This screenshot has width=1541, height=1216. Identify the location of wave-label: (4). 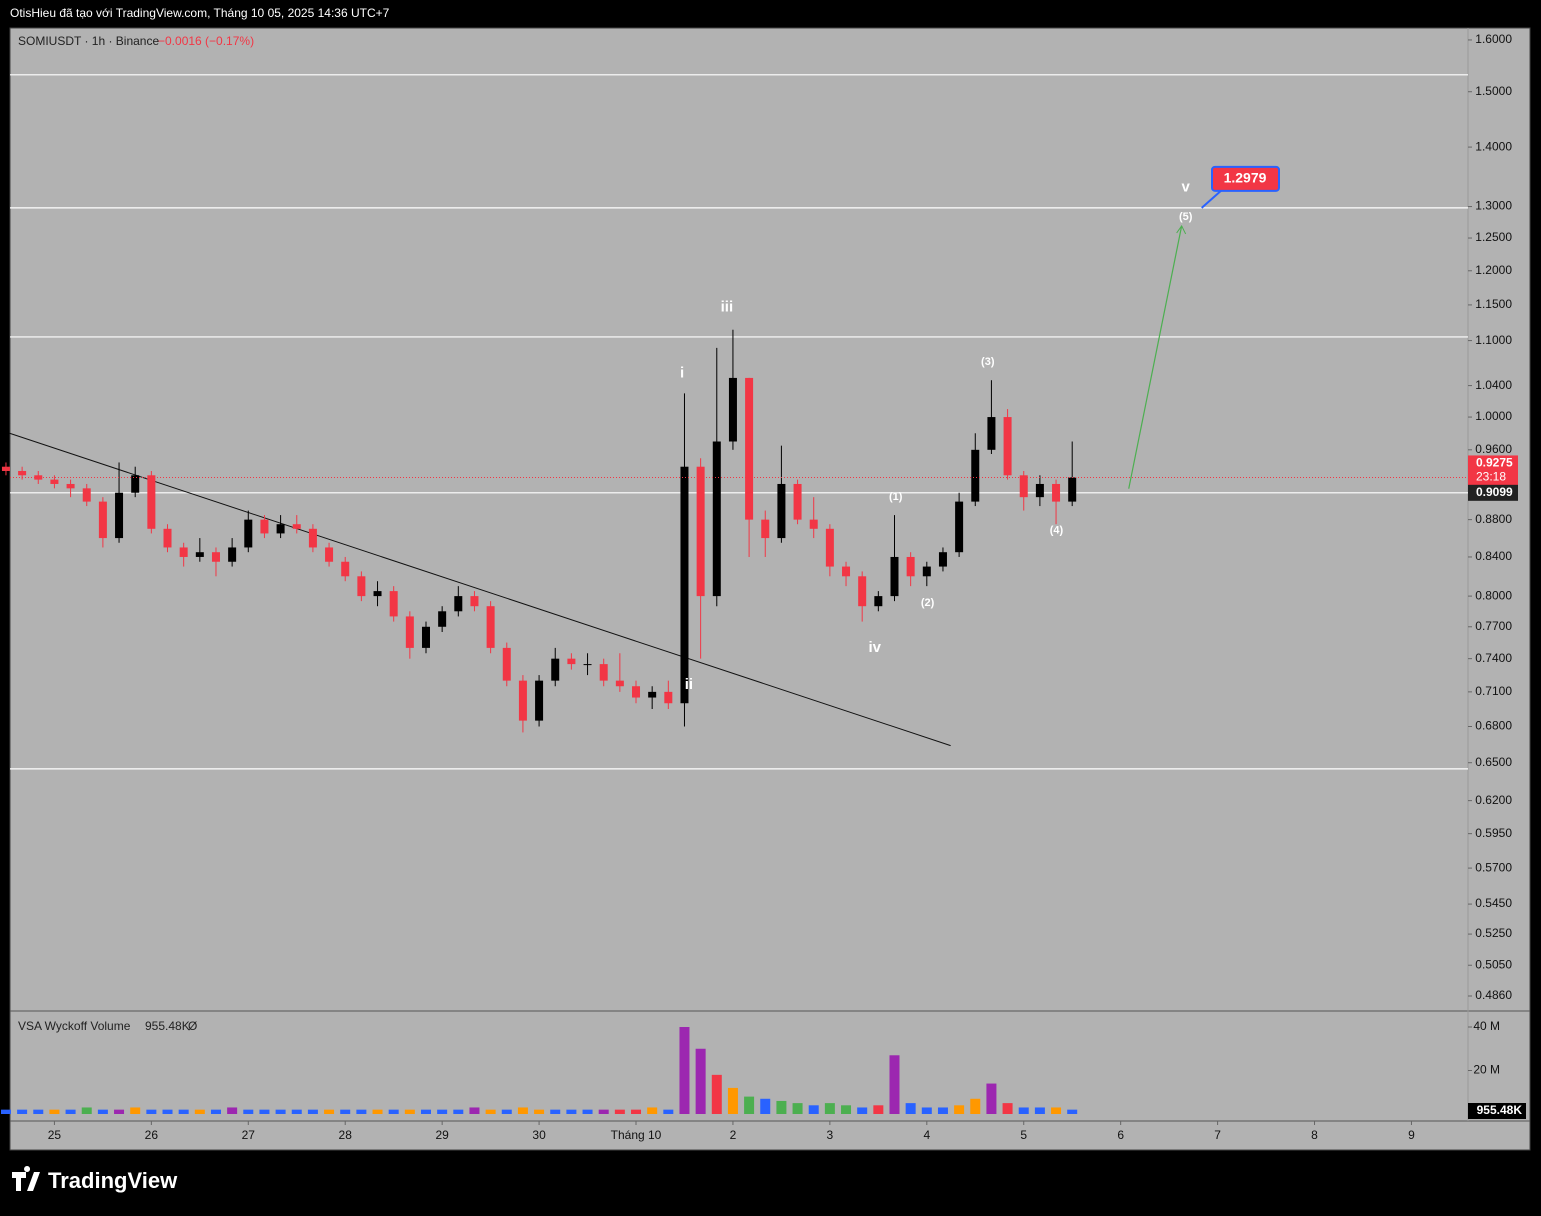
(1057, 531).